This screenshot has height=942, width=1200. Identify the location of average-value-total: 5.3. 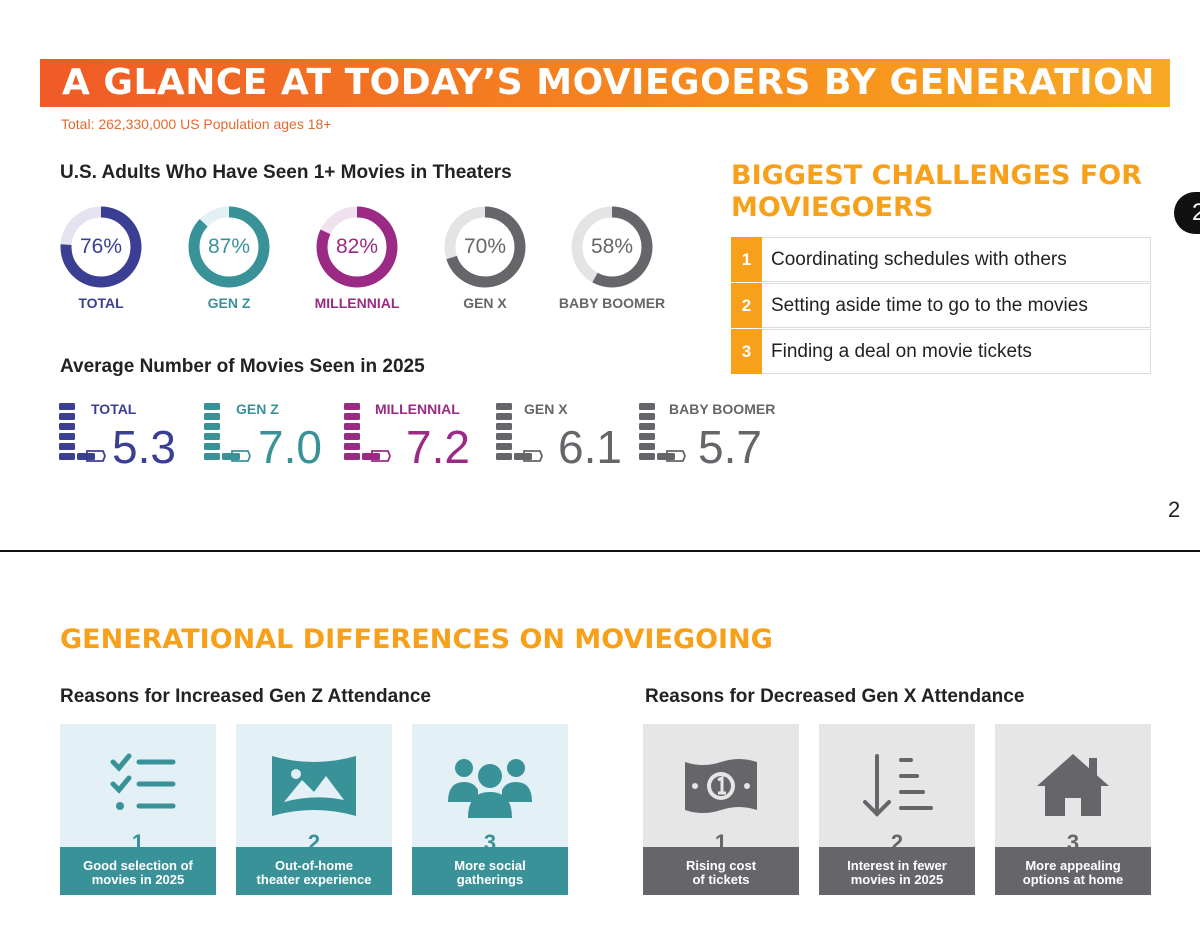
(144, 447).